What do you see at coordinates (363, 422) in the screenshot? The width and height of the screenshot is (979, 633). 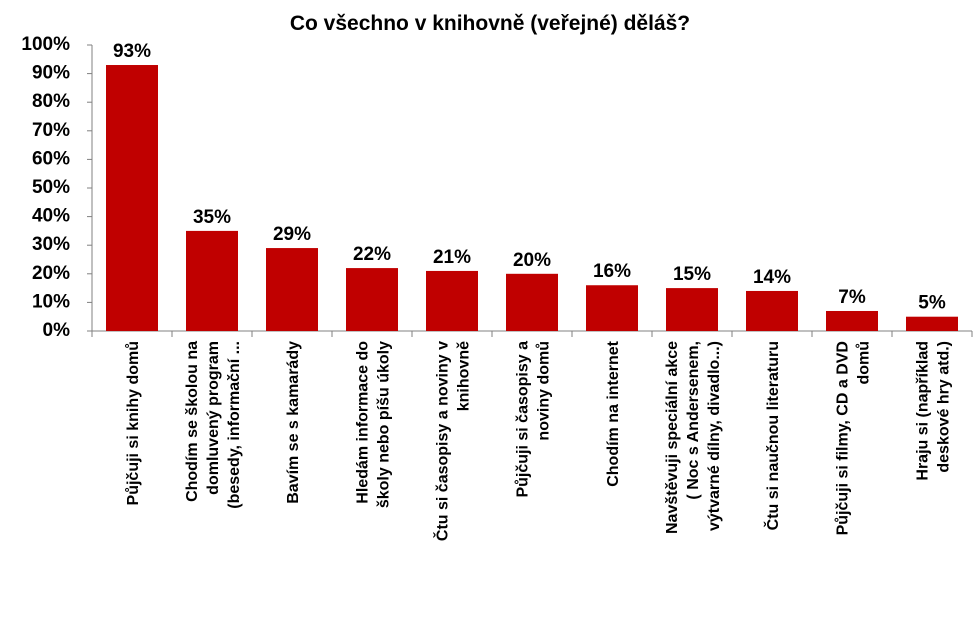 I see `x-tick-label: Hledám informace do` at bounding box center [363, 422].